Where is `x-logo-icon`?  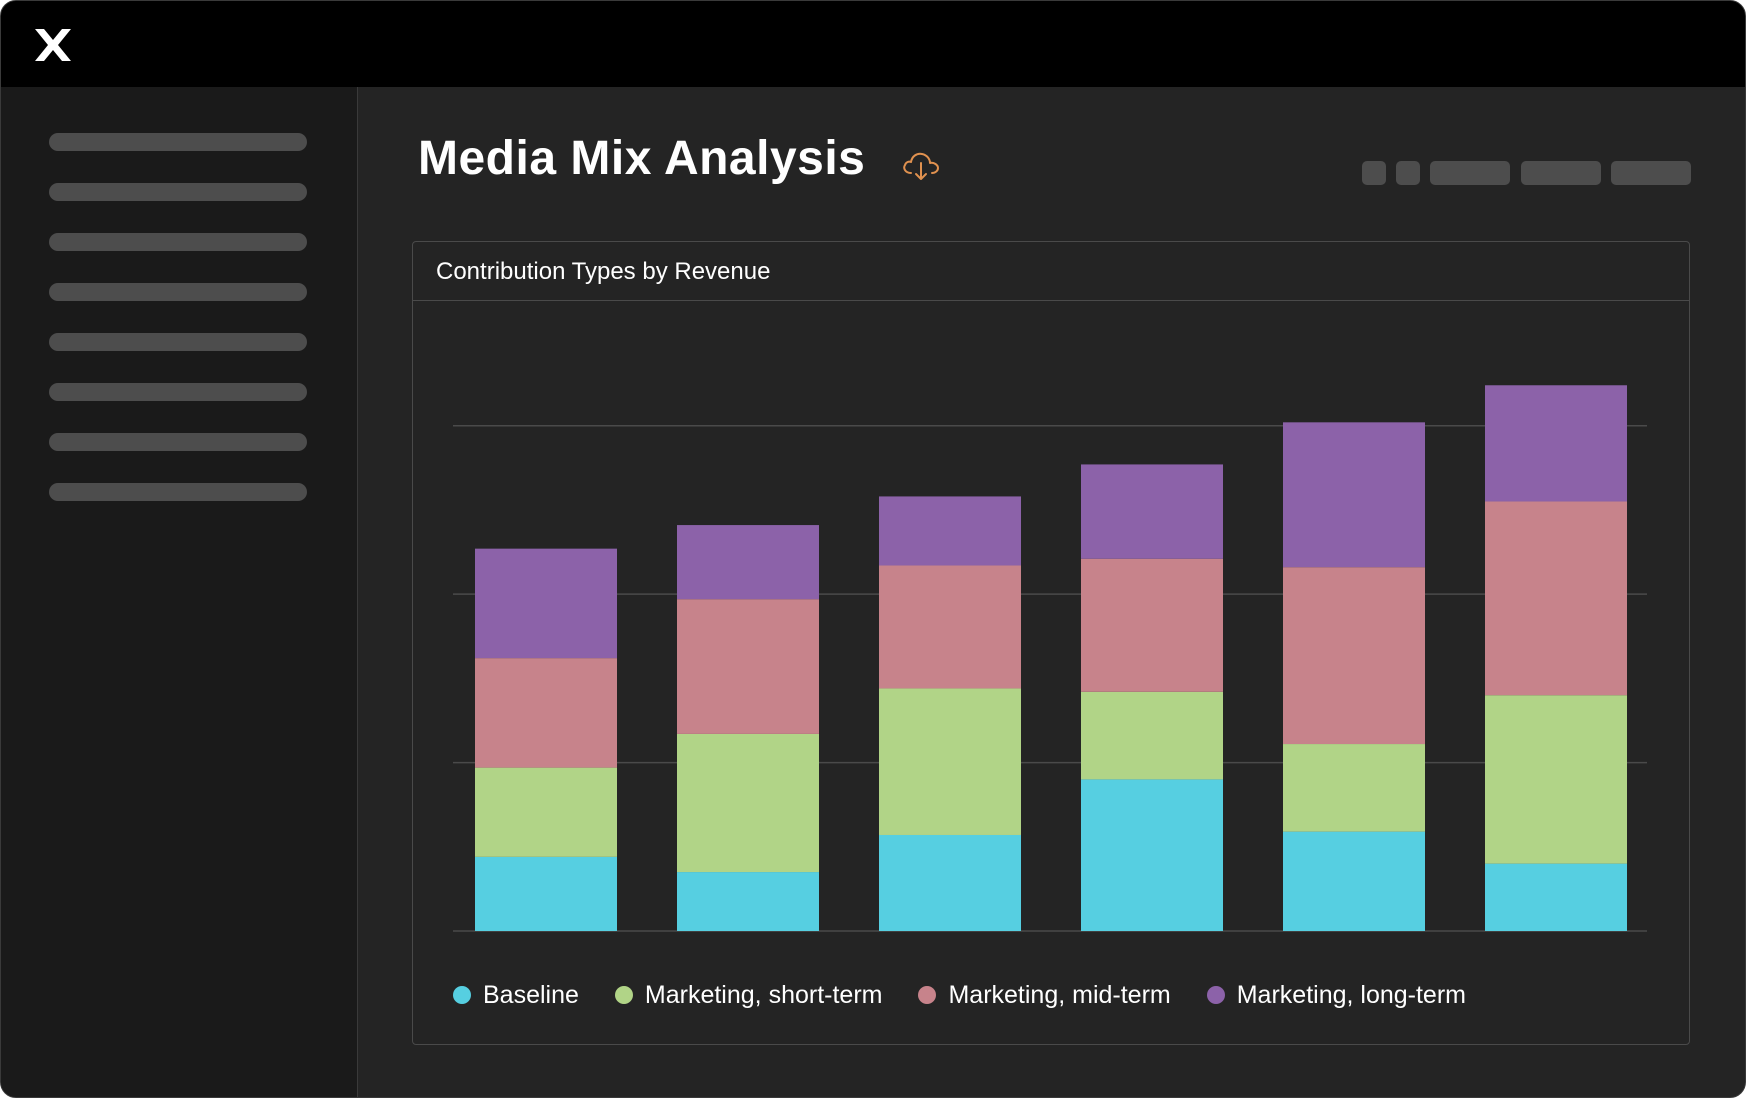 x-logo-icon is located at coordinates (53, 45).